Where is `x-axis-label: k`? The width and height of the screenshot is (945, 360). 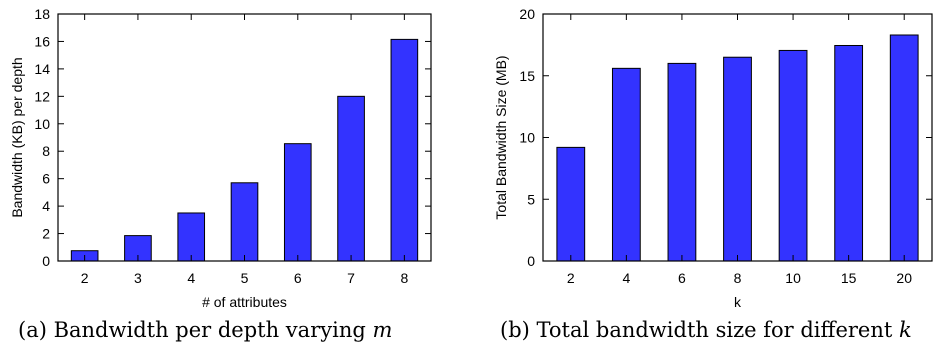 x-axis-label: k is located at coordinates (738, 302).